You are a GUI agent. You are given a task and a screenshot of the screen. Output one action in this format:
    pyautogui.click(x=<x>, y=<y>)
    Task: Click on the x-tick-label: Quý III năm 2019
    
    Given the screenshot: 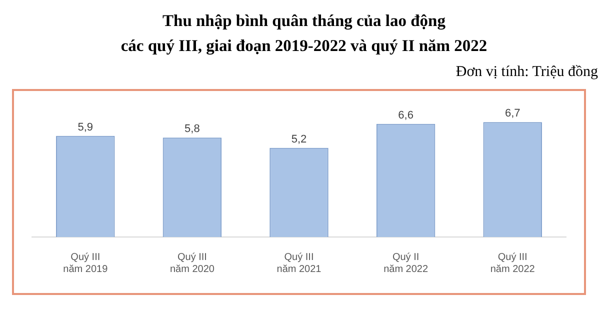 What is the action you would take?
    pyautogui.click(x=85, y=263)
    